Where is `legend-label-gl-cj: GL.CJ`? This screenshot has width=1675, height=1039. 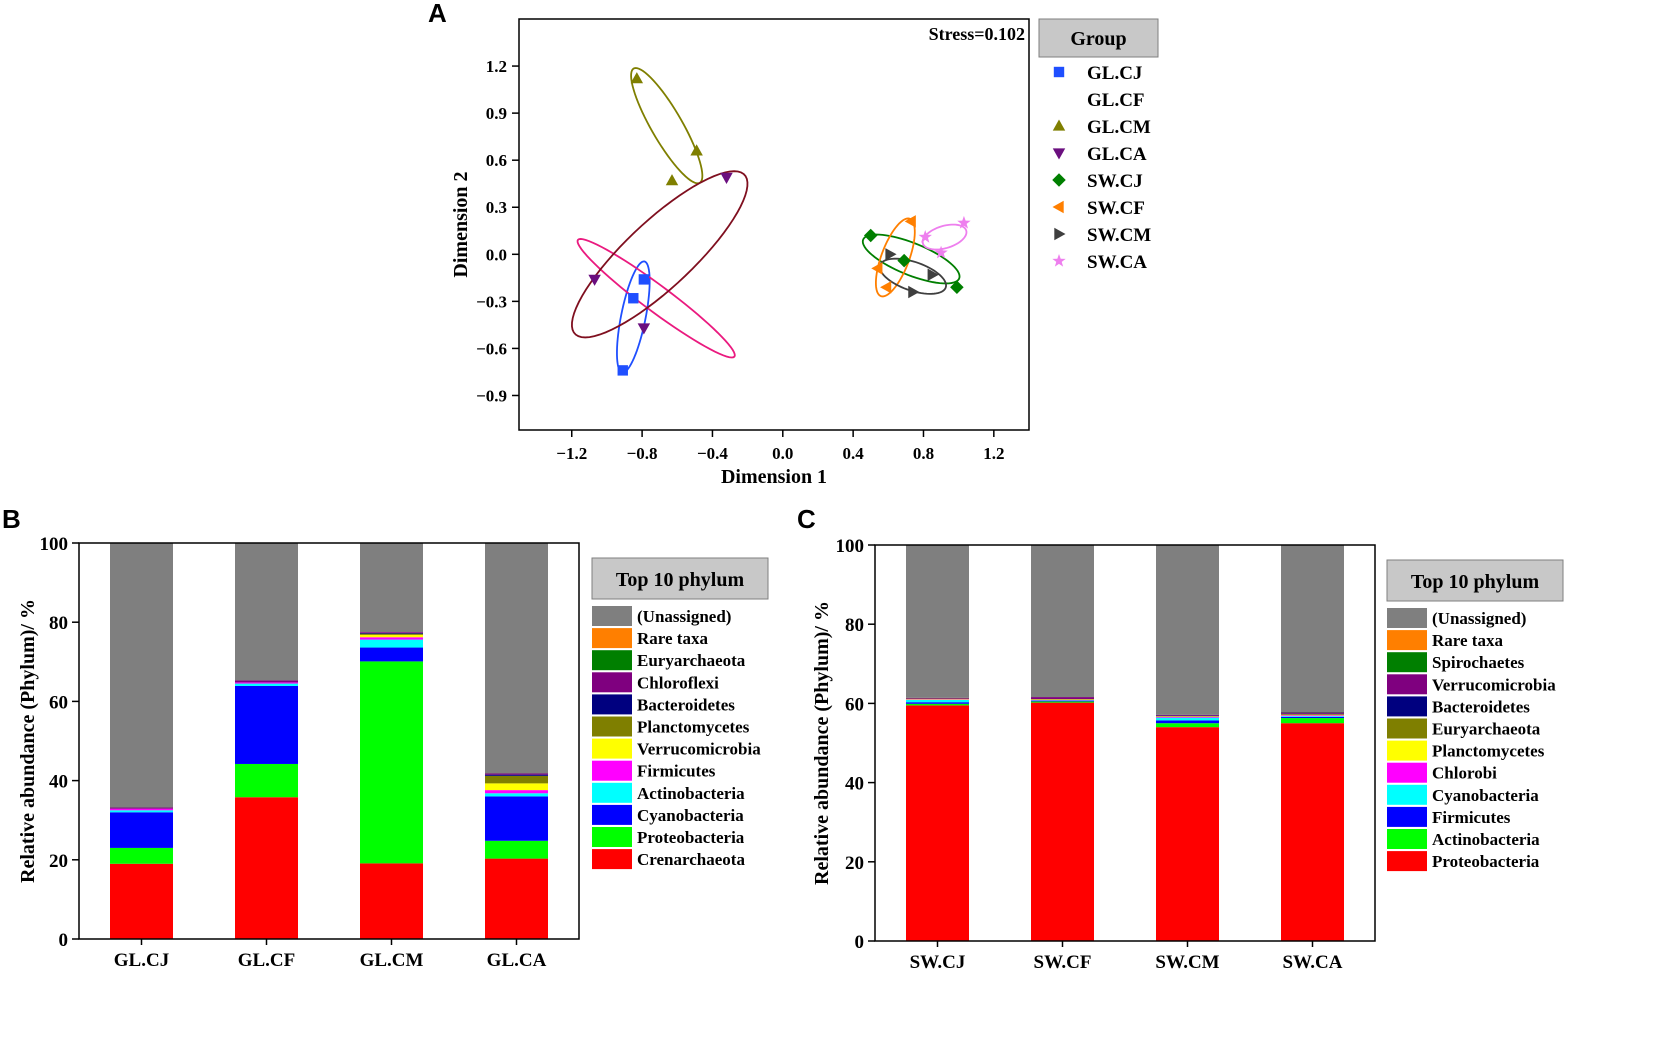 legend-label-gl-cj: GL.CJ is located at coordinates (1114, 73).